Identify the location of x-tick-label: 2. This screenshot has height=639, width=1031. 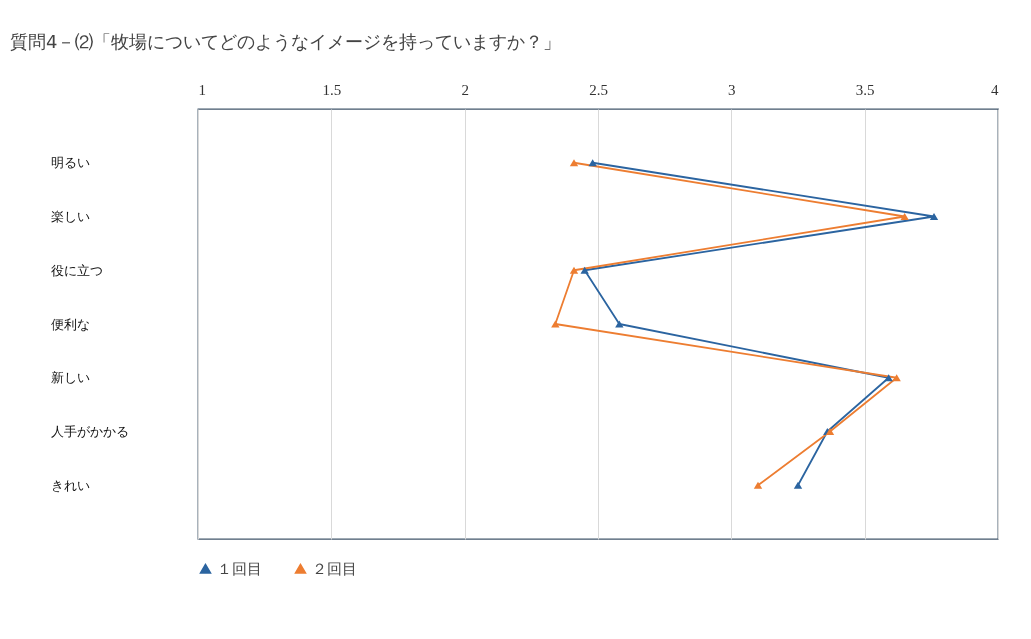
(465, 89).